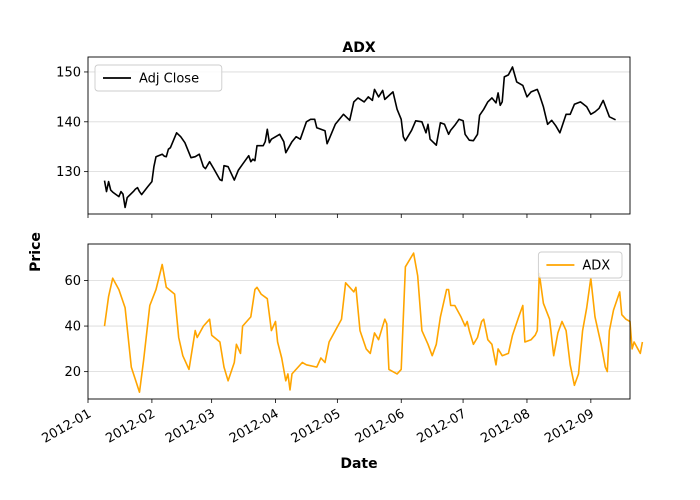 Image resolution: width=700 pixels, height=500 pixels. What do you see at coordinates (169, 79) in the screenshot?
I see `legend-label: Adj Close` at bounding box center [169, 79].